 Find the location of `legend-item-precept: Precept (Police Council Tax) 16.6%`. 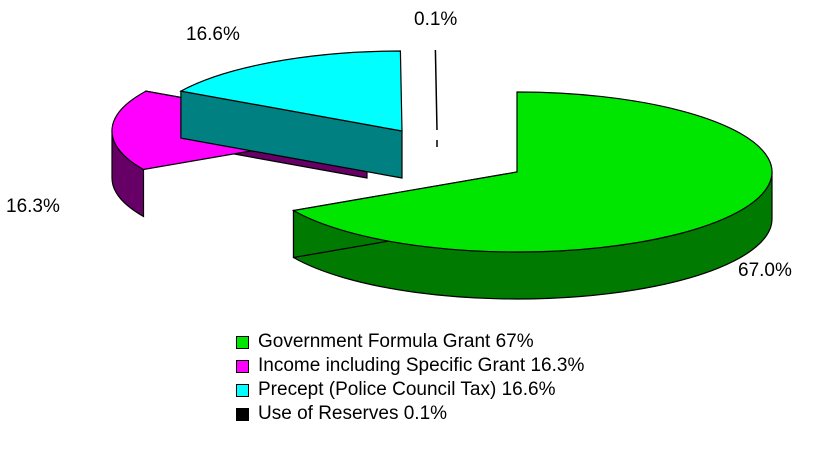

legend-item-precept: Precept (Police Council Tax) 16.6% is located at coordinates (410, 390).